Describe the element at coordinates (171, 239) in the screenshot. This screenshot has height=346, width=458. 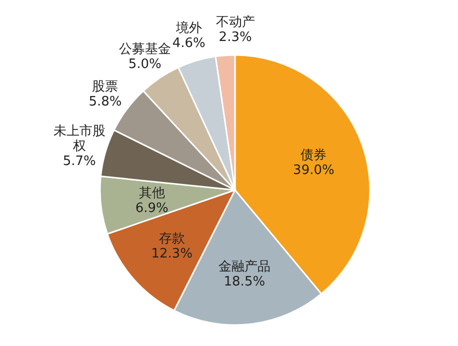
I see `slice-label: 存款` at that location.